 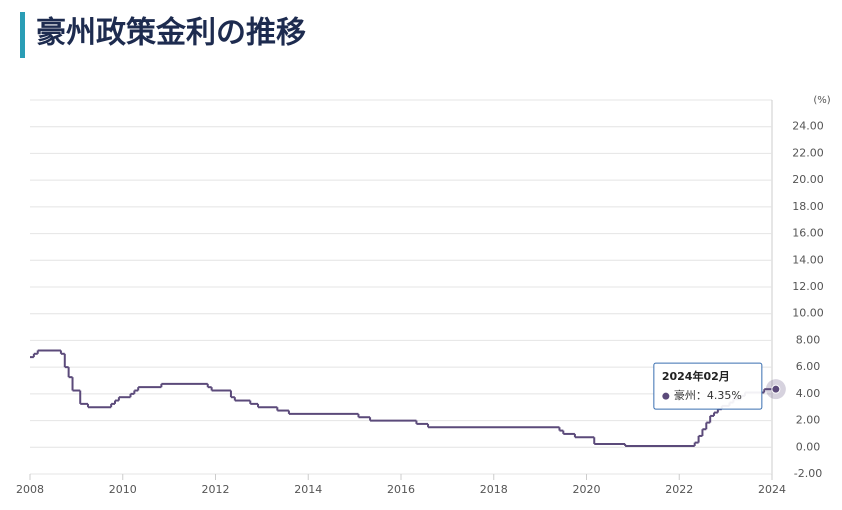 I want to click on y-tick-label: 10.00, so click(x=808, y=313).